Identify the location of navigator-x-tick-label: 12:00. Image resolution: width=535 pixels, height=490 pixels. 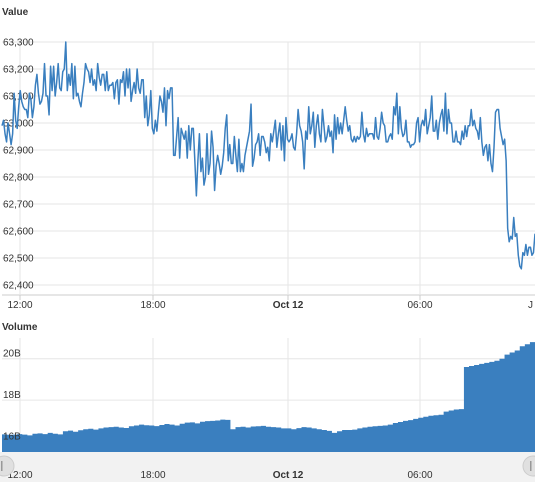
(19, 475).